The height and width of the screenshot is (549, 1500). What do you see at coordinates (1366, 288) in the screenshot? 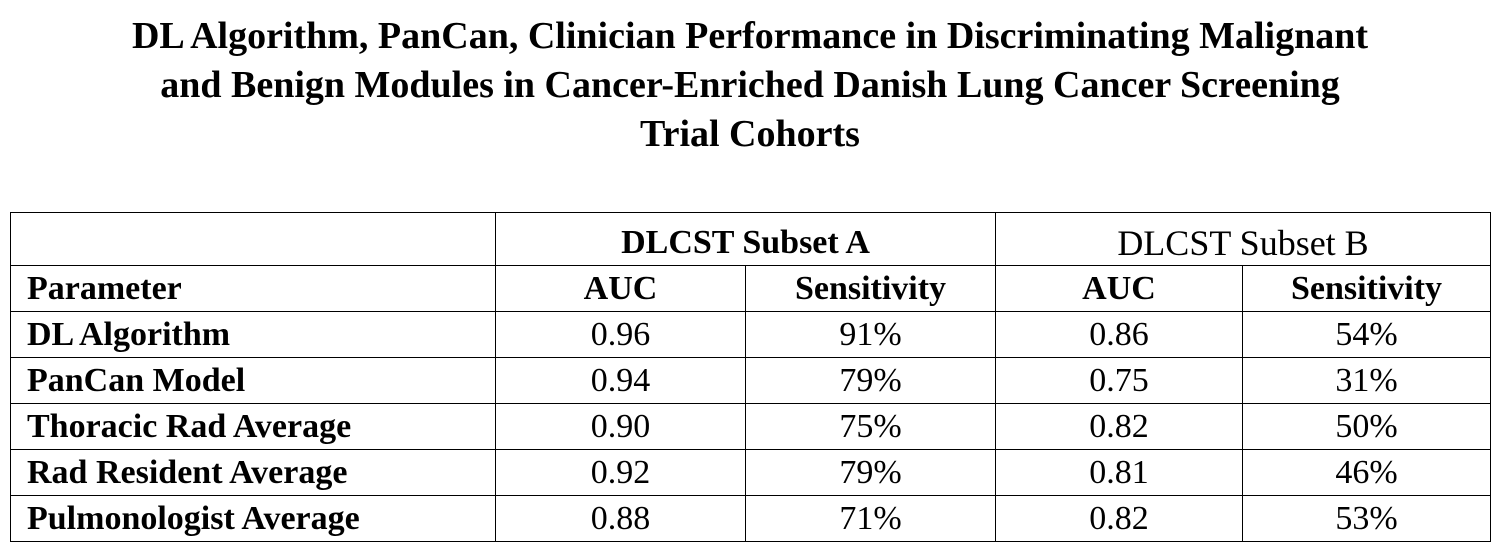
I see `column-header-b-sensitivity: Sensitivity` at bounding box center [1366, 288].